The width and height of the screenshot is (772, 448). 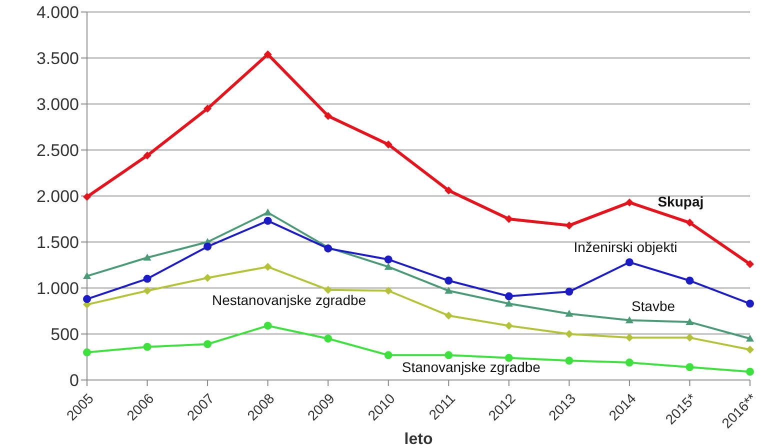 I want to click on series-label: Stavbe, so click(x=653, y=306).